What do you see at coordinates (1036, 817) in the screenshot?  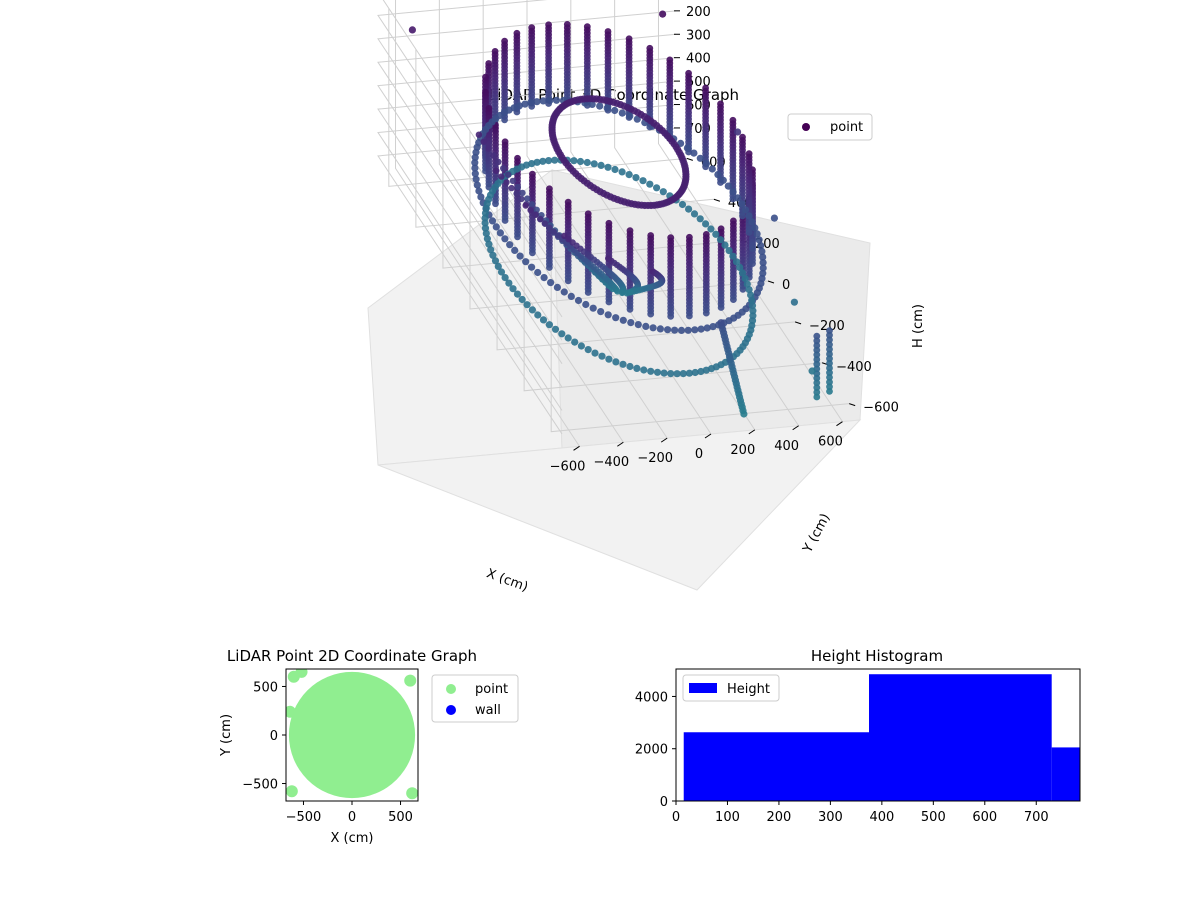 I see `x-tick-label-hist: 700` at bounding box center [1036, 817].